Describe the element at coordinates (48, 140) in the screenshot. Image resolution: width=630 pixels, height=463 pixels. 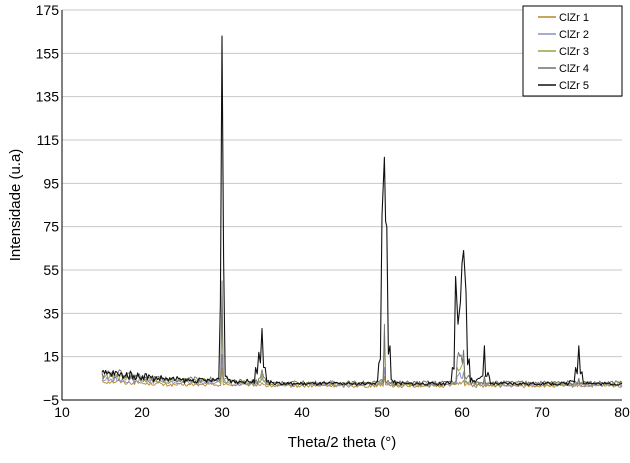
I see `y-tick-label-6: 115` at that location.